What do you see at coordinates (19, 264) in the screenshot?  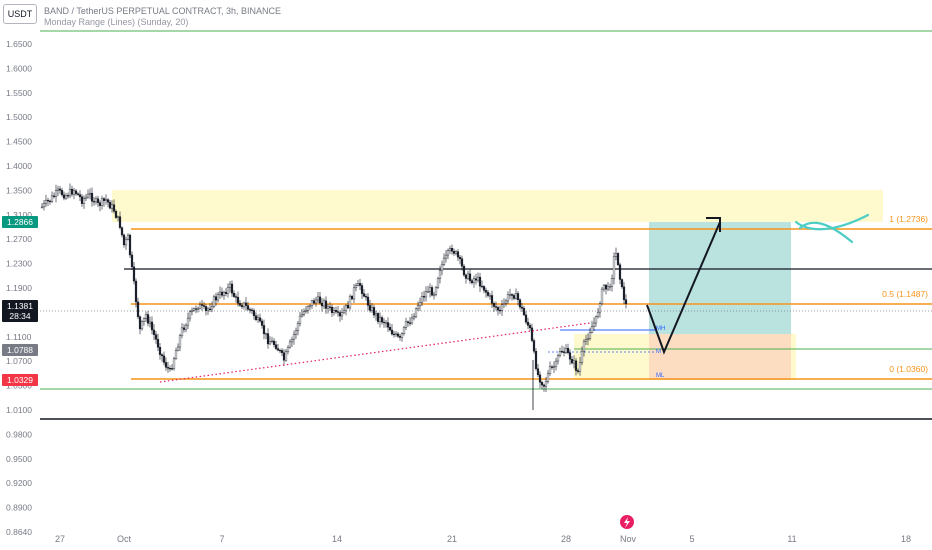 I see `y-tick-label: 1.2300` at bounding box center [19, 264].